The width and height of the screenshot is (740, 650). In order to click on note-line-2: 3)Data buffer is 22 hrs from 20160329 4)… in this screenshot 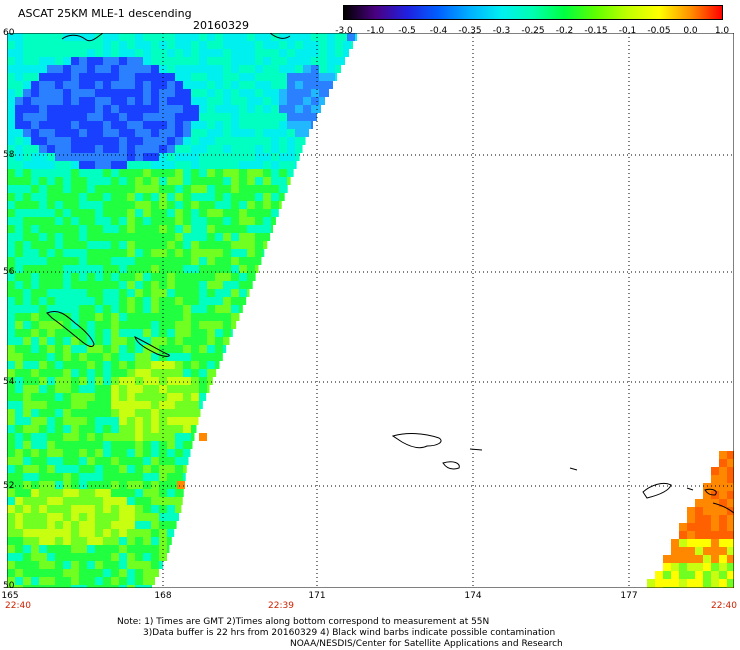, I will do `click(349, 633)`.